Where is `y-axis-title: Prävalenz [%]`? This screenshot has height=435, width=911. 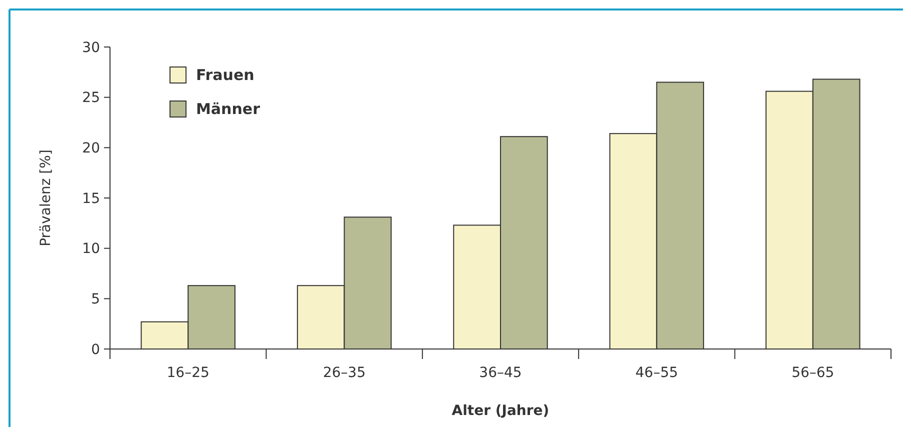
y-axis-title: Prävalenz [%] is located at coordinates (46, 198).